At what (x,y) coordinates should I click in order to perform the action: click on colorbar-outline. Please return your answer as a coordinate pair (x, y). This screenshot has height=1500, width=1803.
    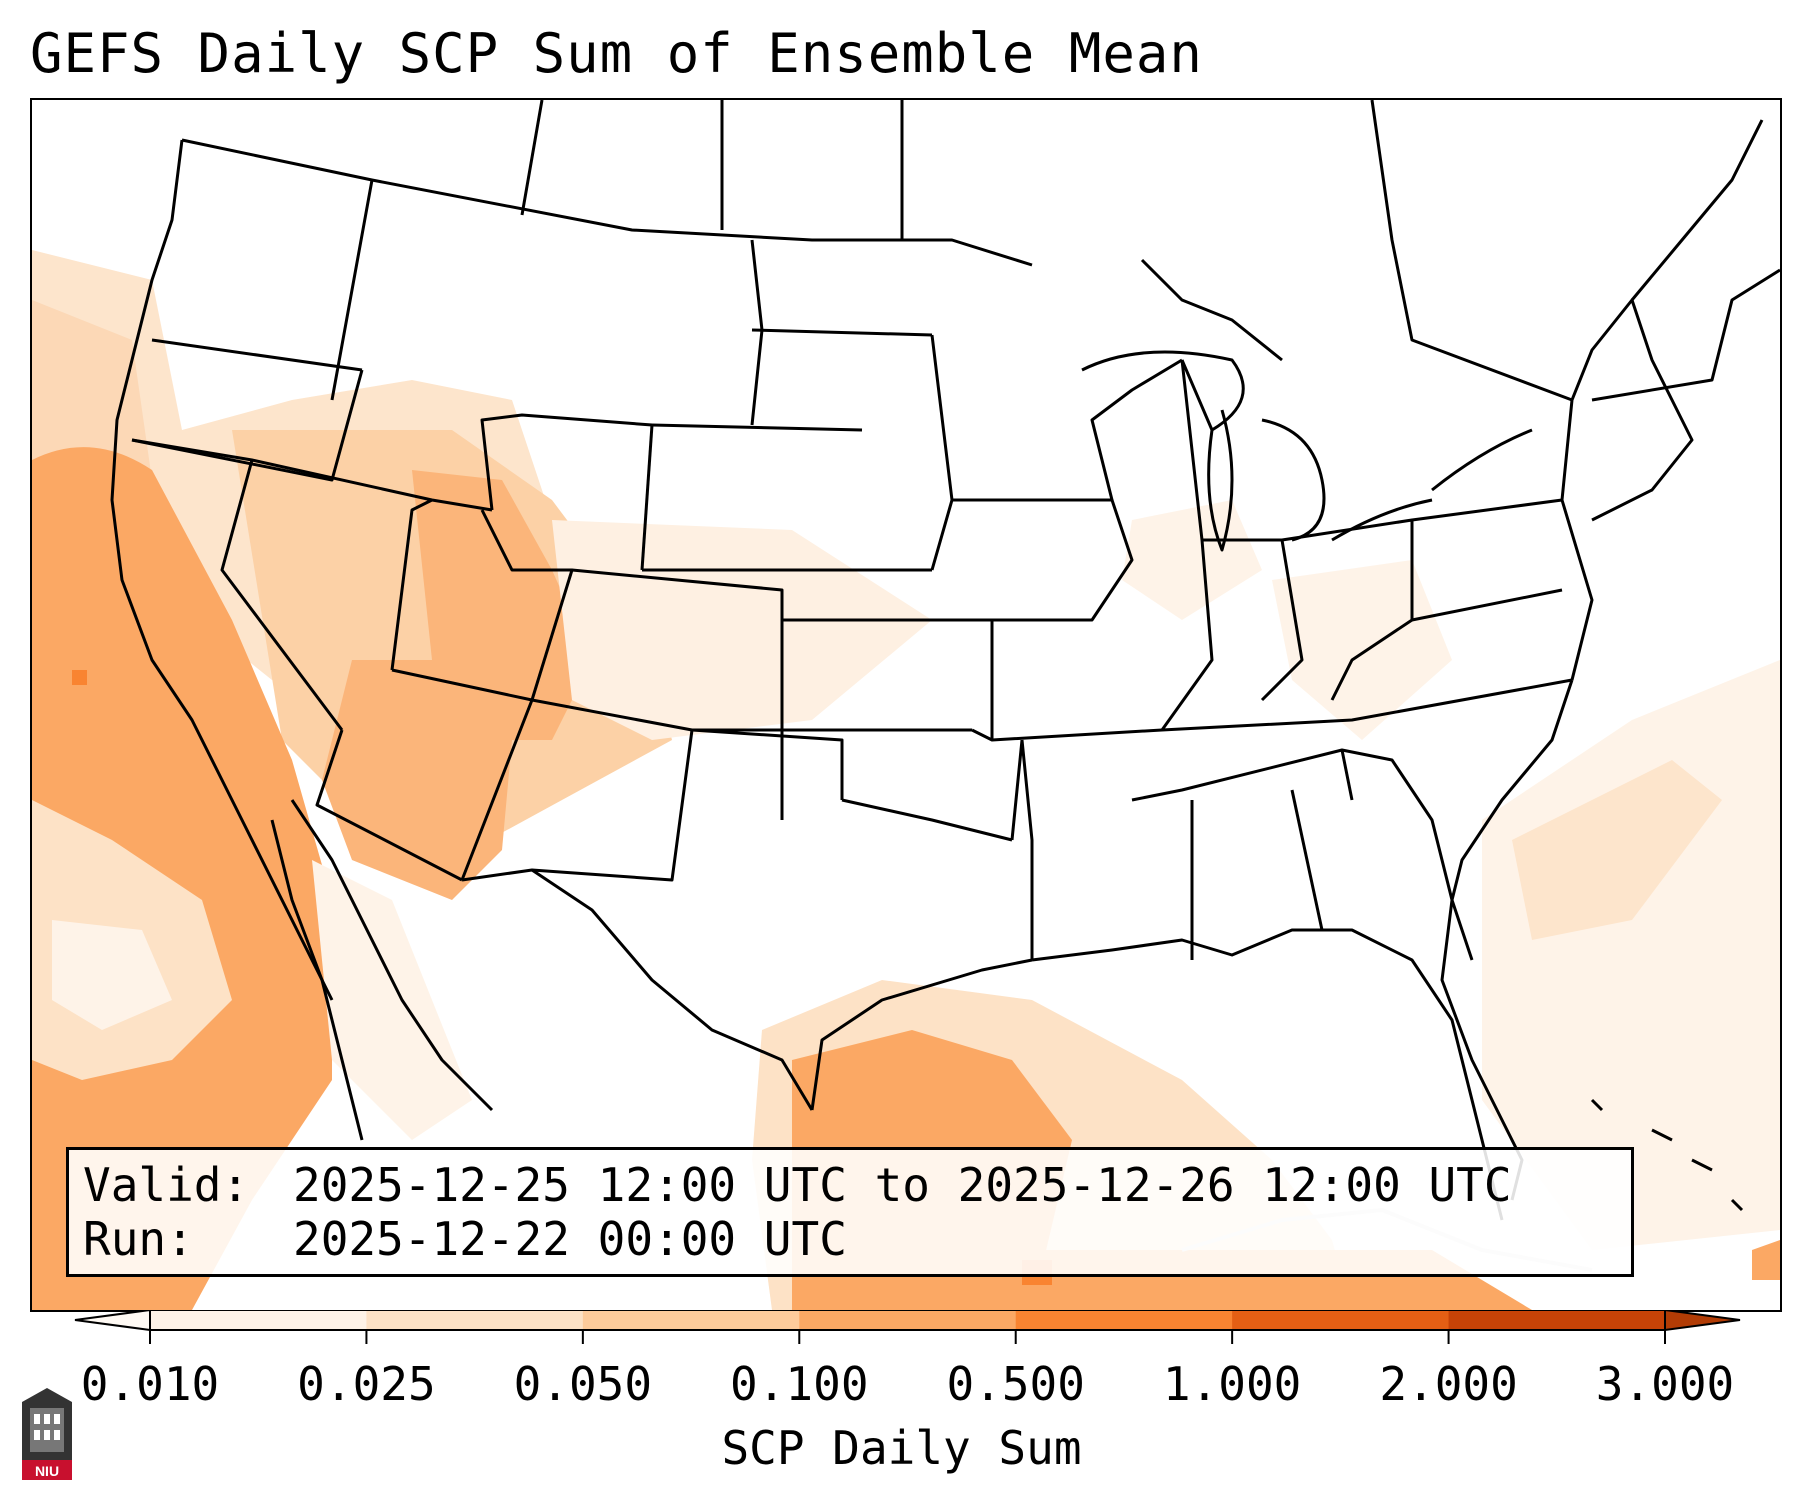
    Looking at the image, I should click on (907, 1320).